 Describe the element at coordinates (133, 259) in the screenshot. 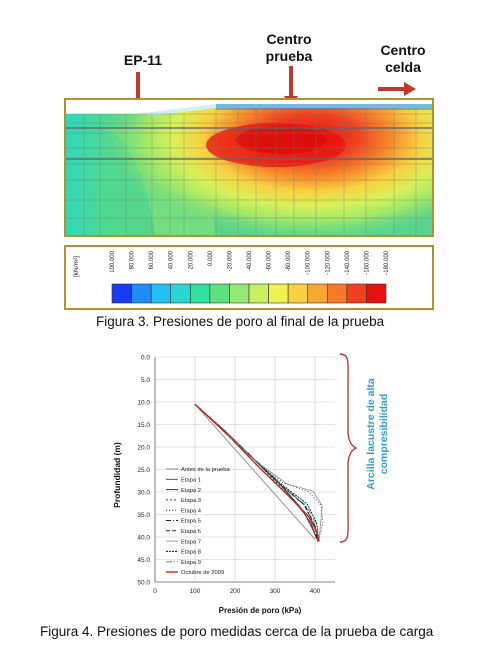

I see `legend-tick-label: 80.000` at that location.